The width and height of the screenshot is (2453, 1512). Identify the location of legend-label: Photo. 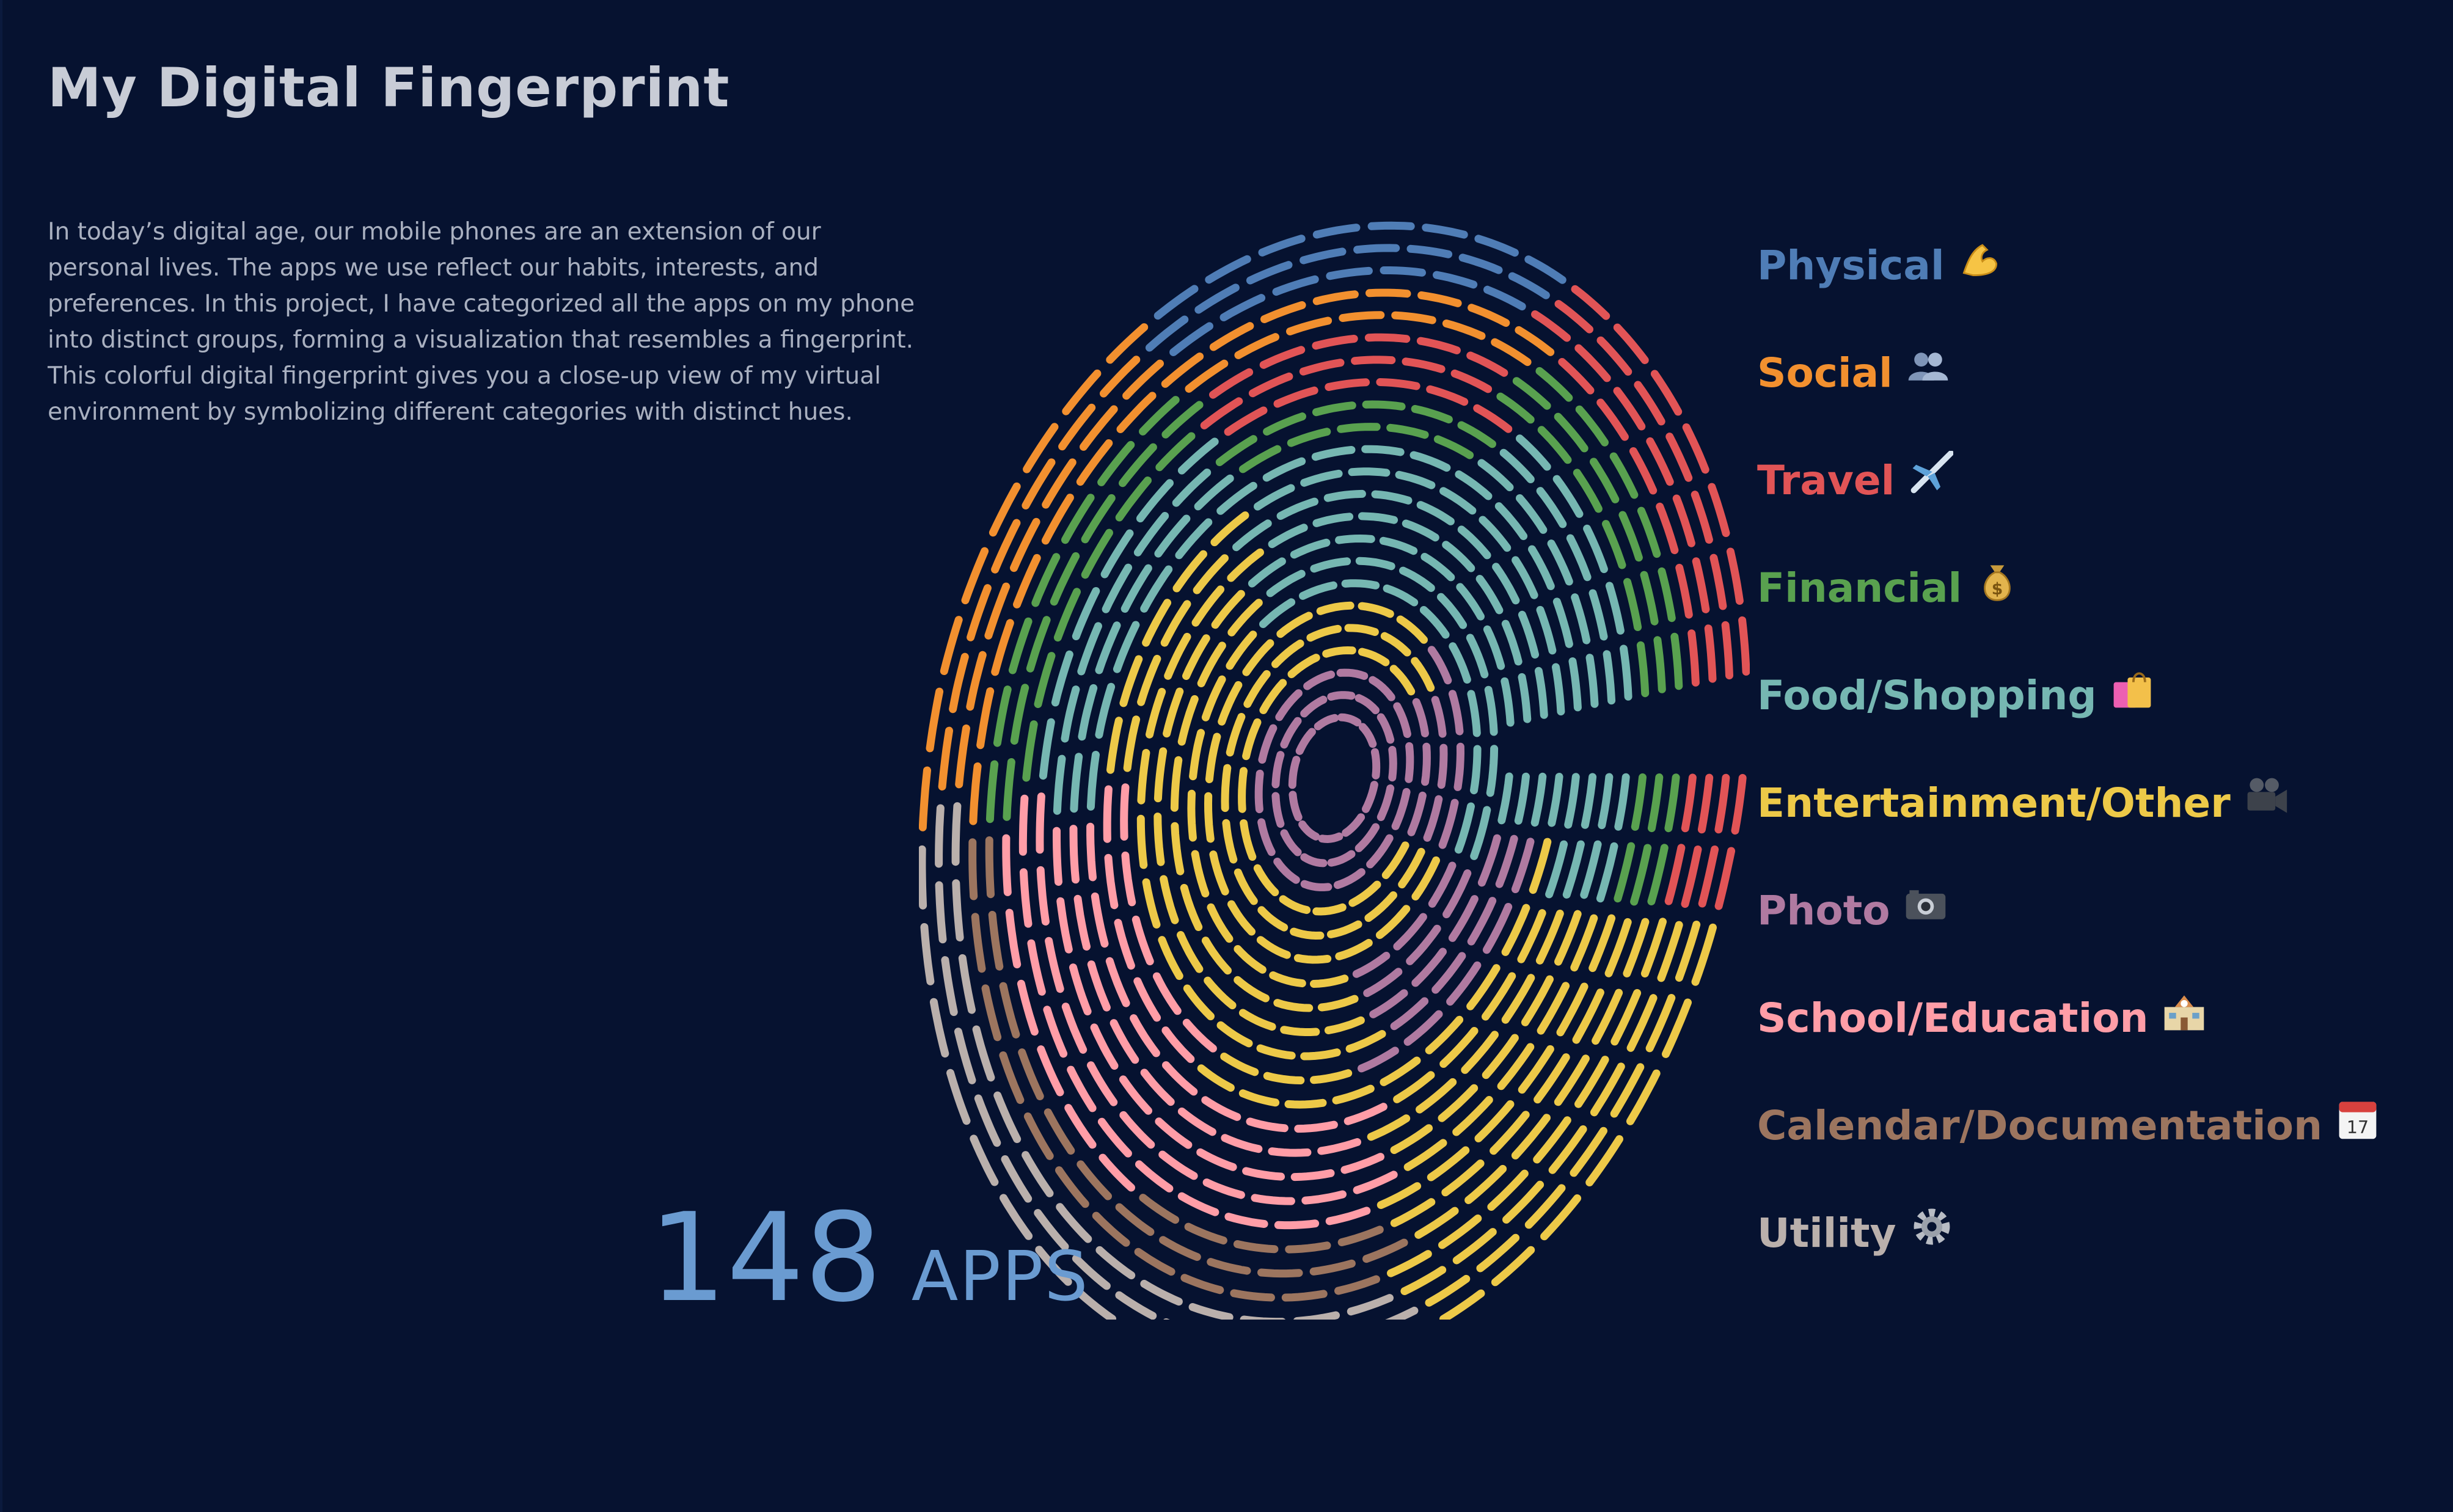
(1824, 911).